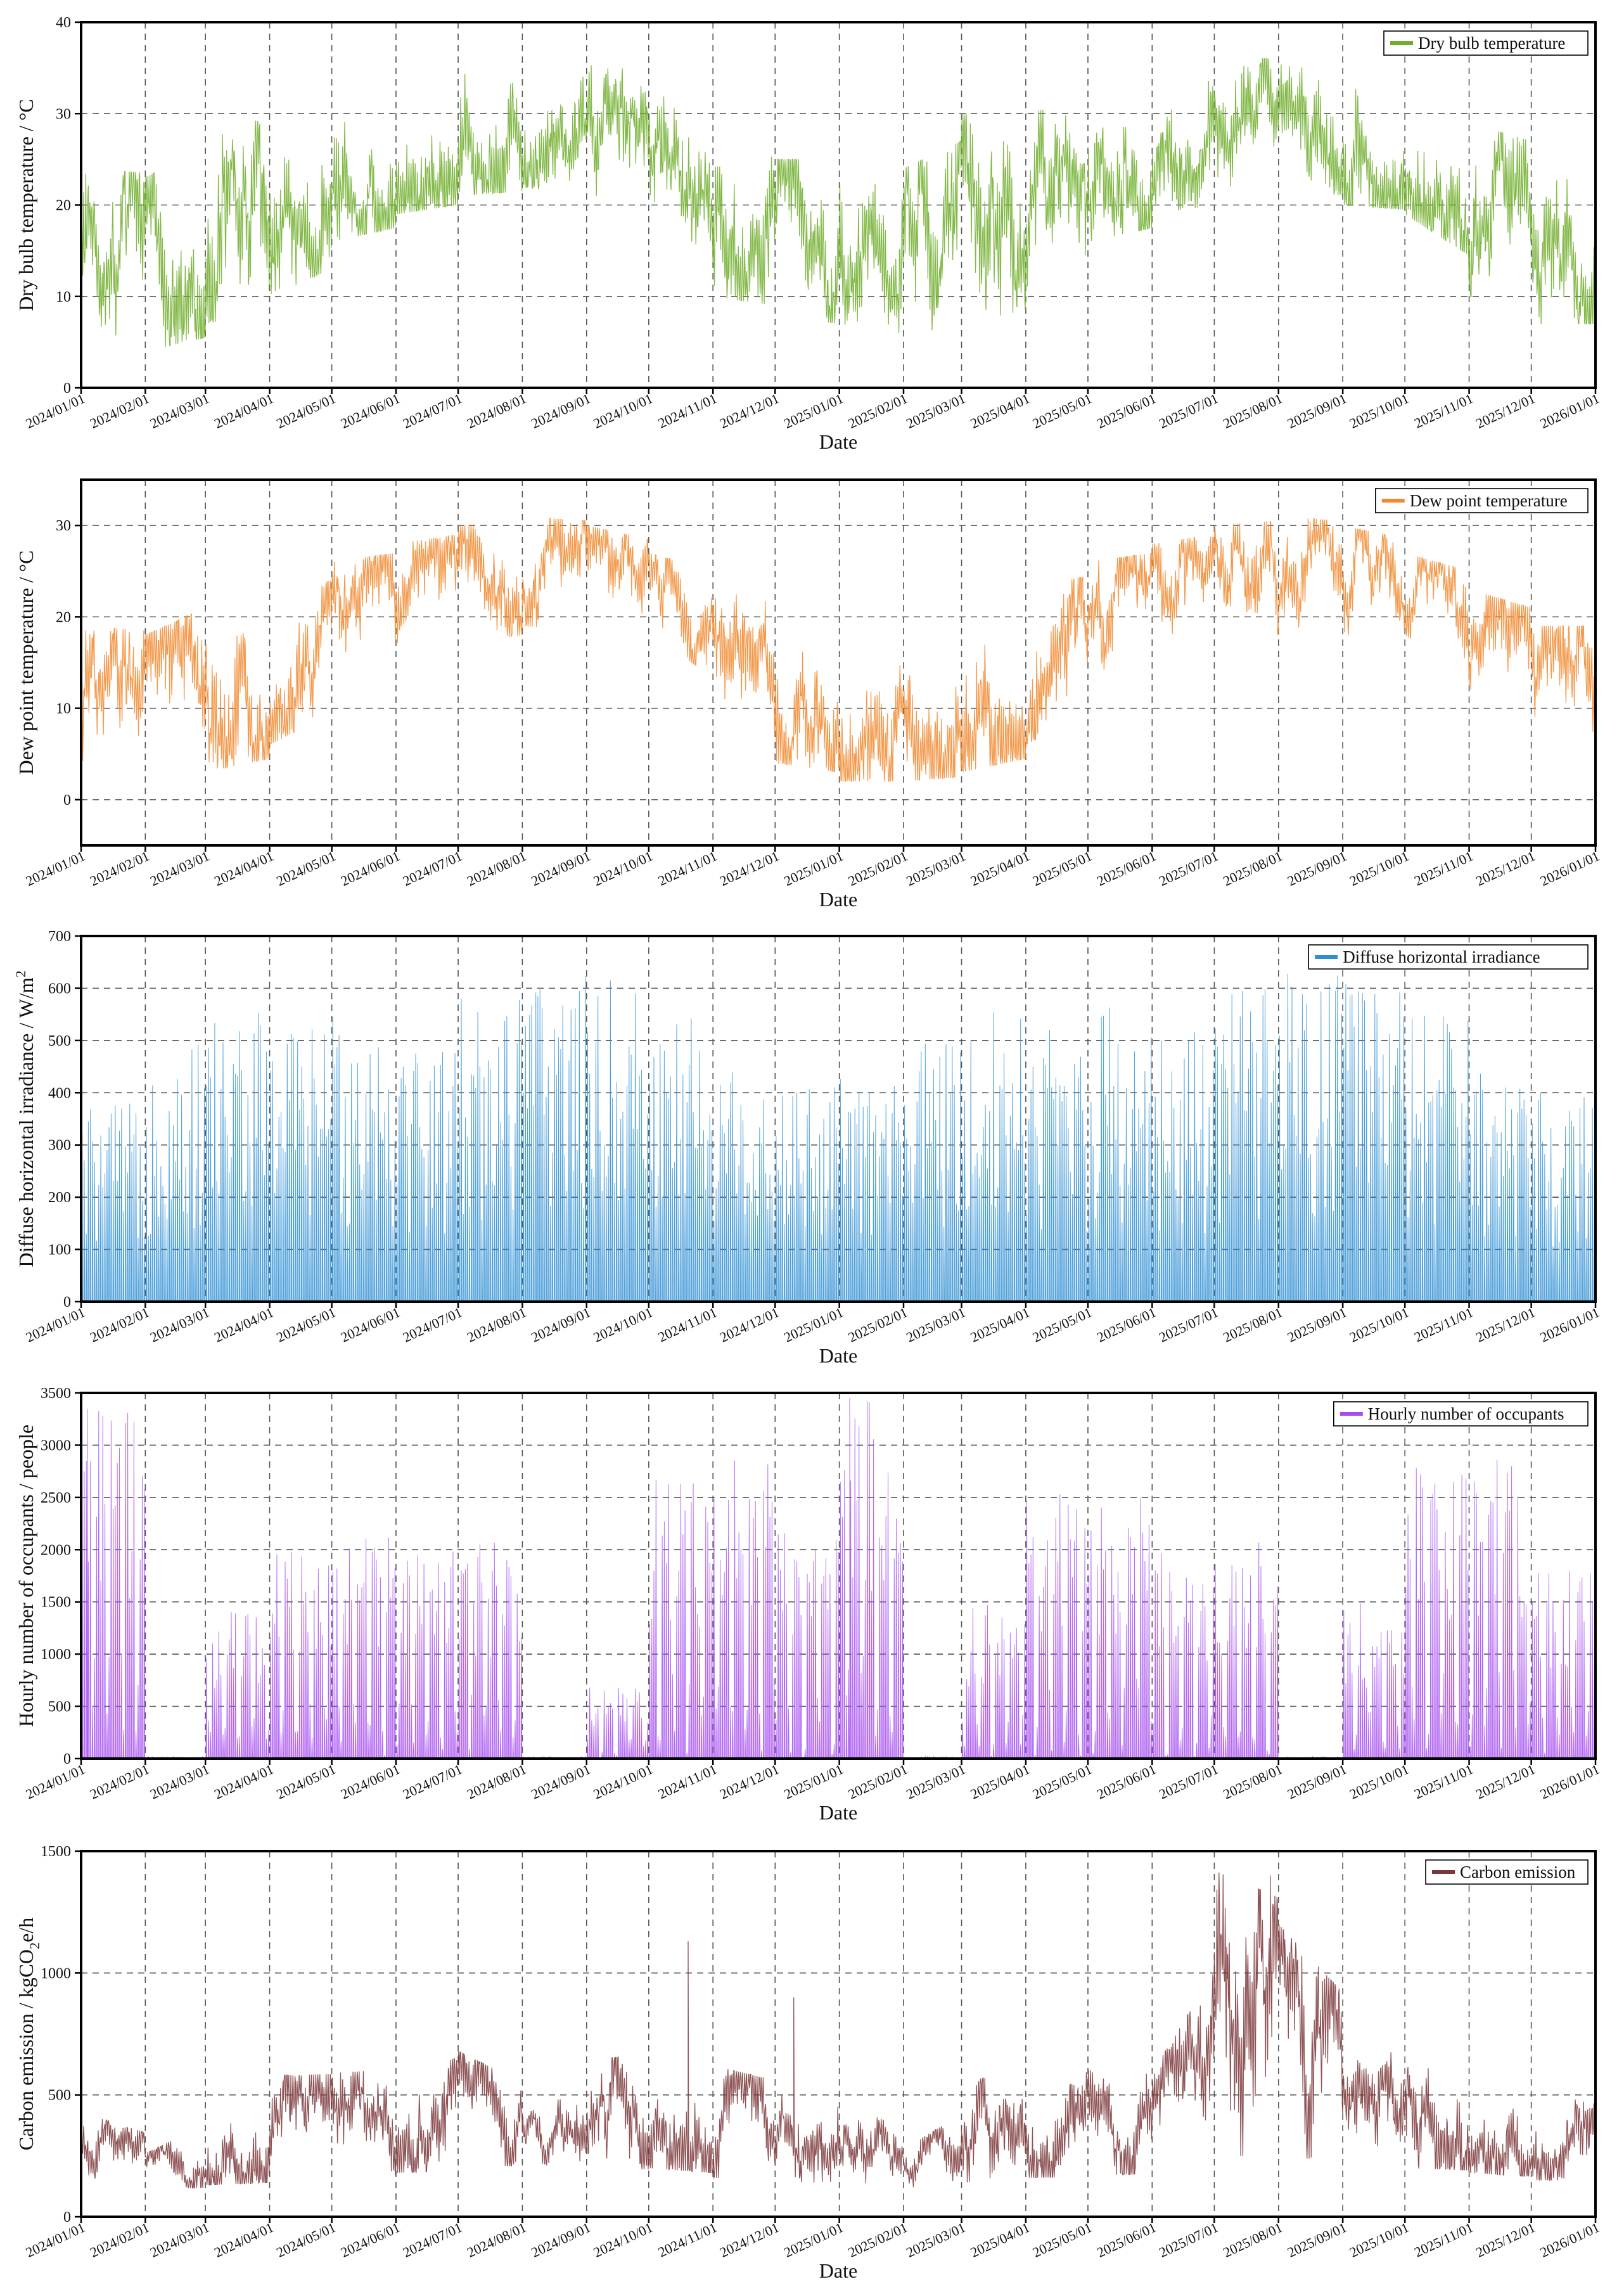 Image resolution: width=1624 pixels, height=2296 pixels. What do you see at coordinates (1489, 501) in the screenshot?
I see `legend-label: Dew point temperature` at bounding box center [1489, 501].